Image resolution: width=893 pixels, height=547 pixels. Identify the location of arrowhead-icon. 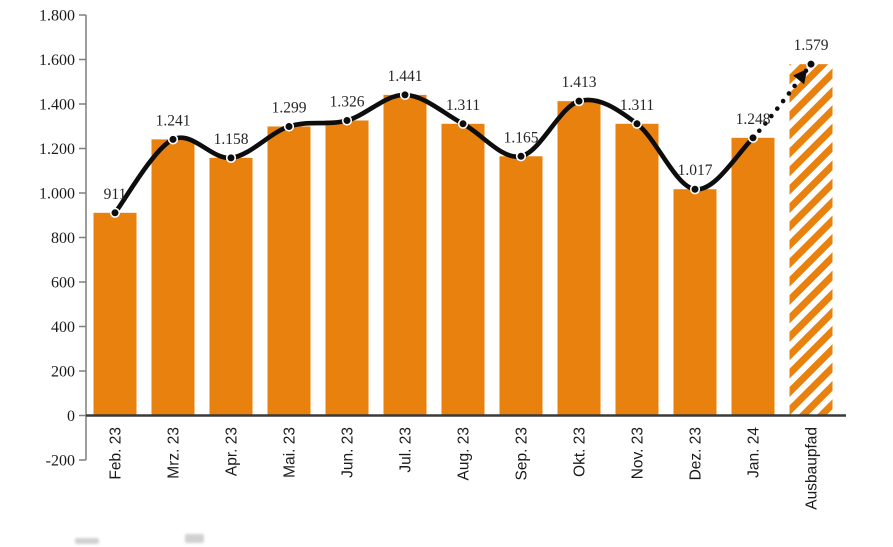
(800, 76).